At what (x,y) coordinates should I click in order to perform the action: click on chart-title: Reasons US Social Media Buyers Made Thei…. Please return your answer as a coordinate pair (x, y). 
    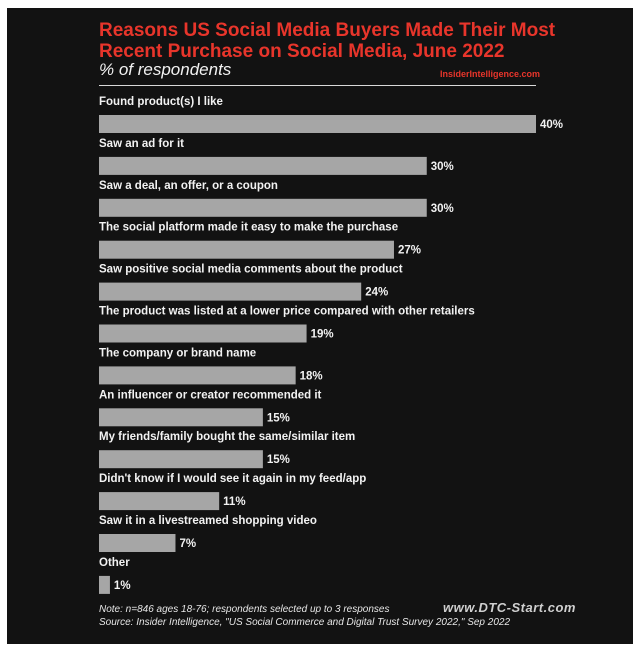
    Looking at the image, I should click on (327, 41).